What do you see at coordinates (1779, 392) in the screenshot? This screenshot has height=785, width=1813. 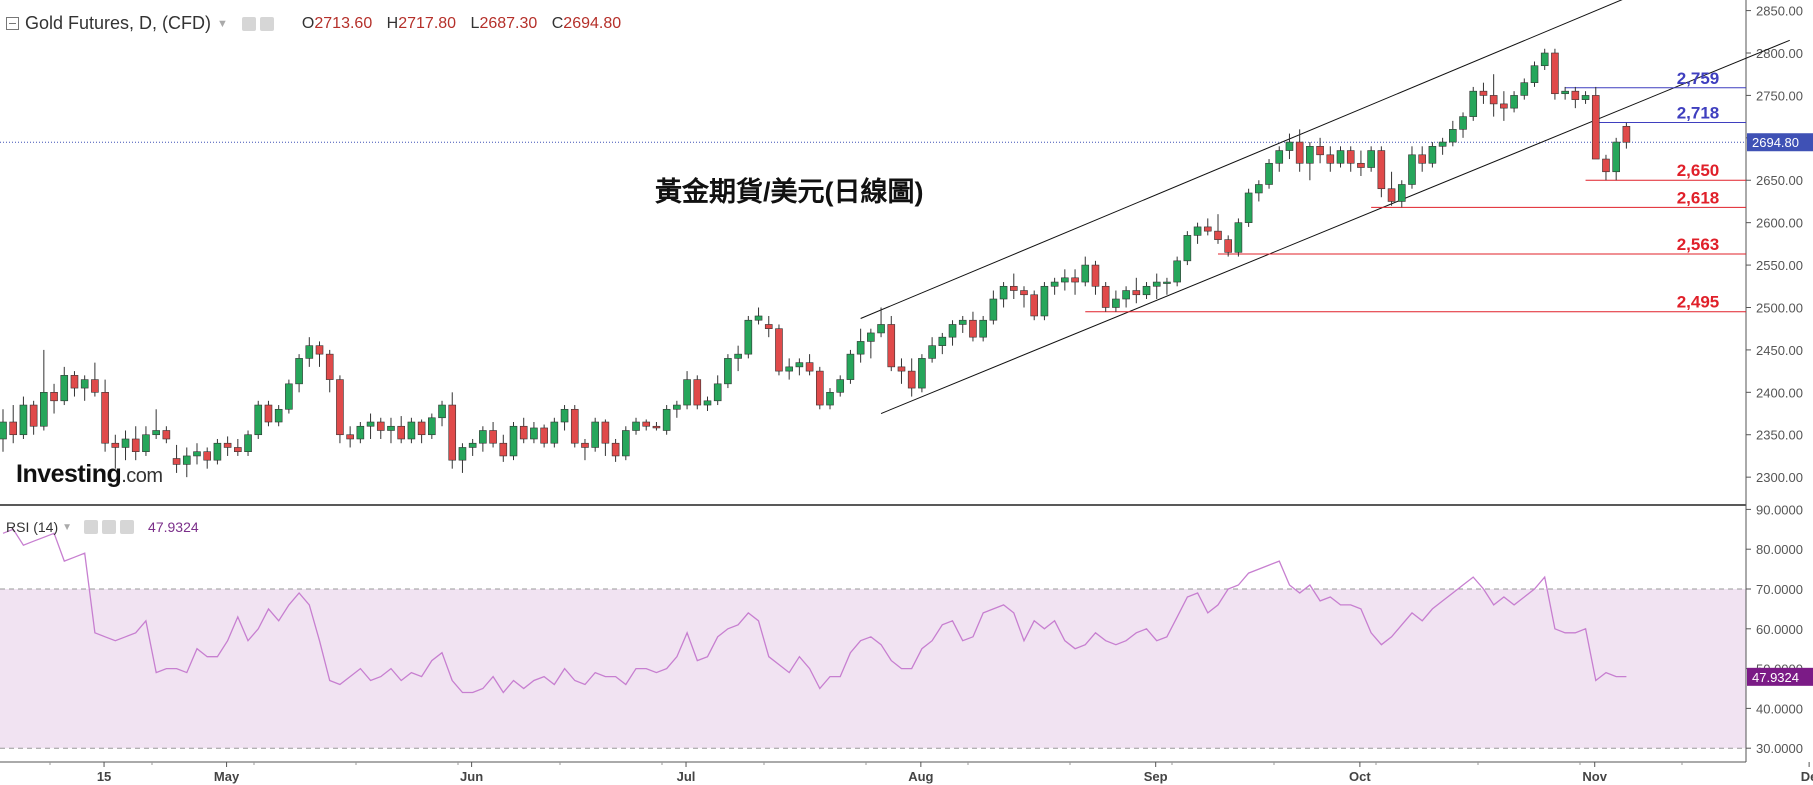 I see `price-tick-label: 2400.00` at bounding box center [1779, 392].